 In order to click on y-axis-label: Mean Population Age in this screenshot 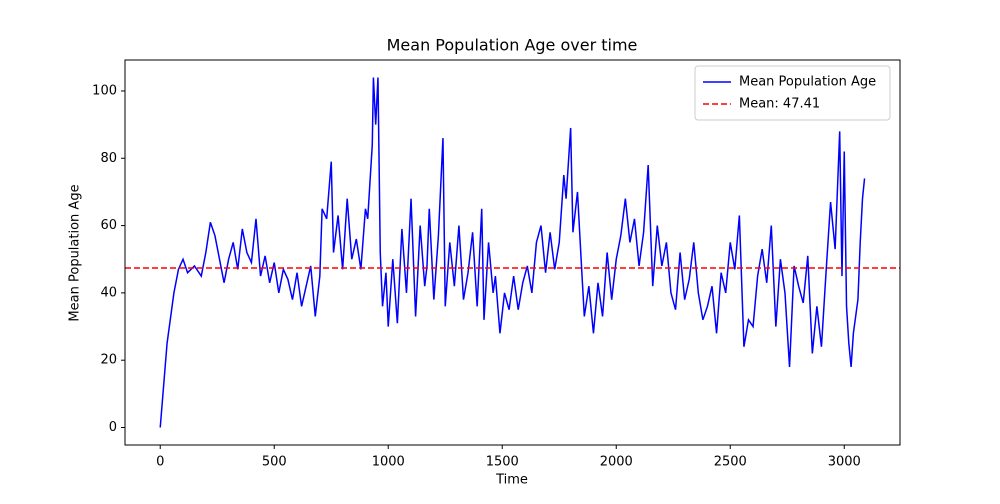, I will do `click(75, 252)`.